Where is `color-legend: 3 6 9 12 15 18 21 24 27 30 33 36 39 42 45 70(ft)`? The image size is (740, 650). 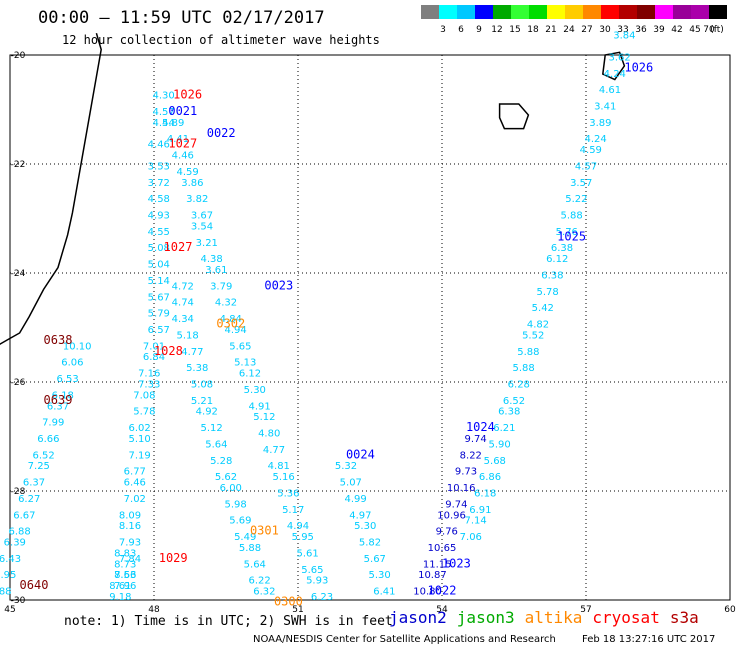 color-legend: 3 6 9 12 15 18 21 24 27 30 33 36 39 42 45 70(ft) is located at coordinates (574, 20).